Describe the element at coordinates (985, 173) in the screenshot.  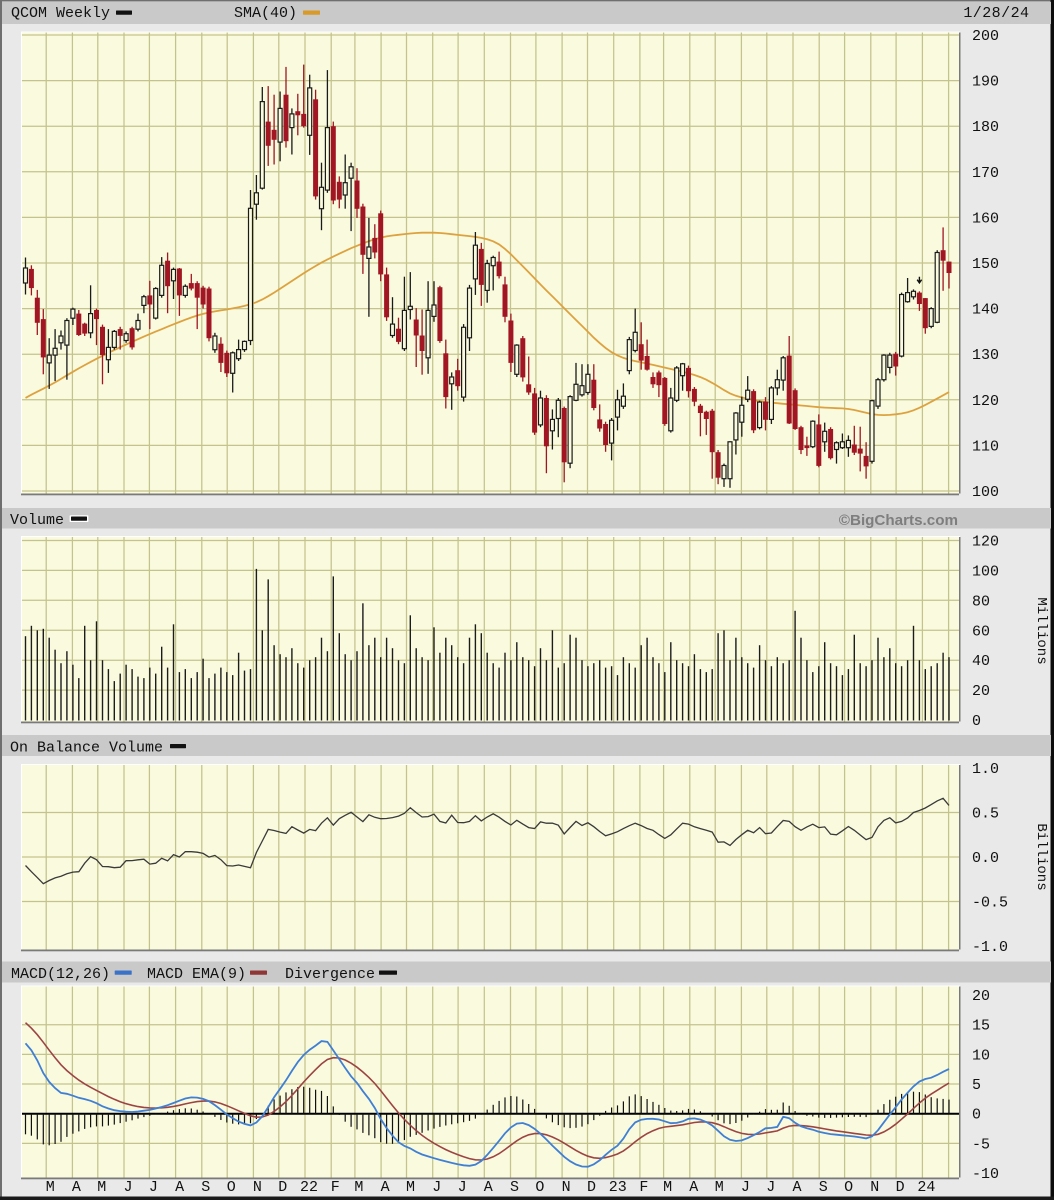
I see `svg-text: 170` at that location.